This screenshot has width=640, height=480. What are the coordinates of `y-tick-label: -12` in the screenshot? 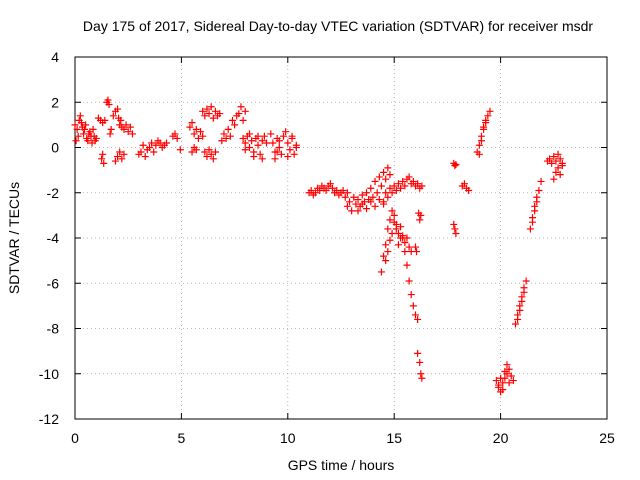 It's located at (49, 419).